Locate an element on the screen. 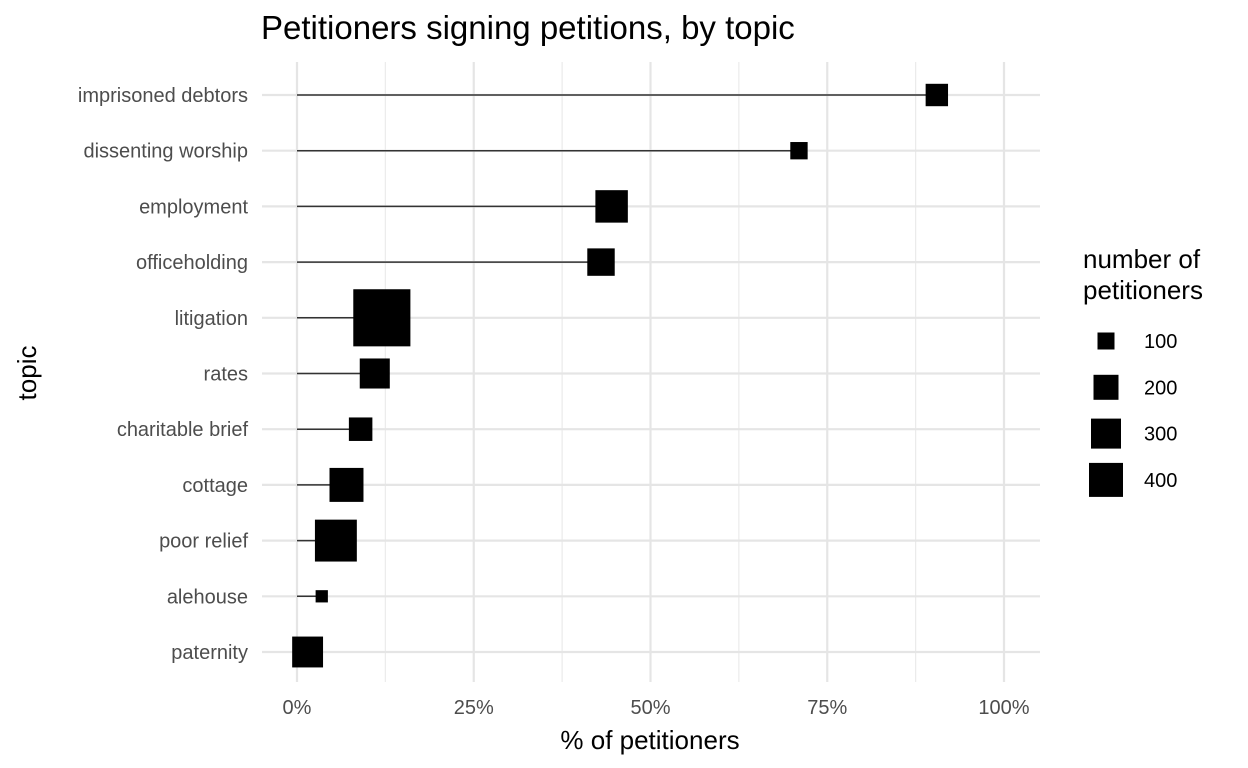 The width and height of the screenshot is (1248, 768). y-tick-label: charitable brief is located at coordinates (183, 430).